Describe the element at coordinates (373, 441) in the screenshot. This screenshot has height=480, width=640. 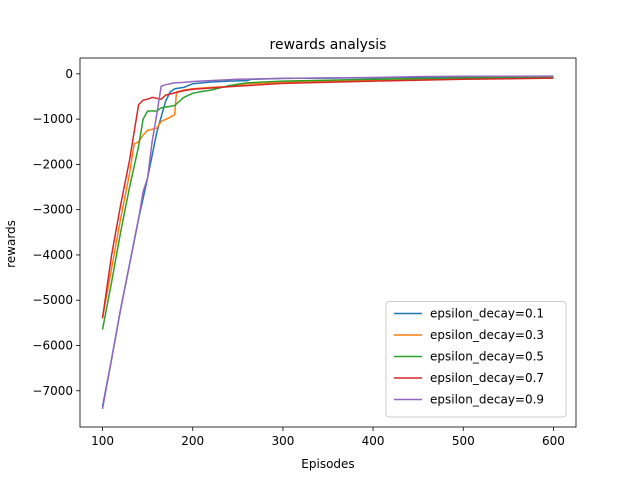
I see `x-tick-label: 400` at that location.